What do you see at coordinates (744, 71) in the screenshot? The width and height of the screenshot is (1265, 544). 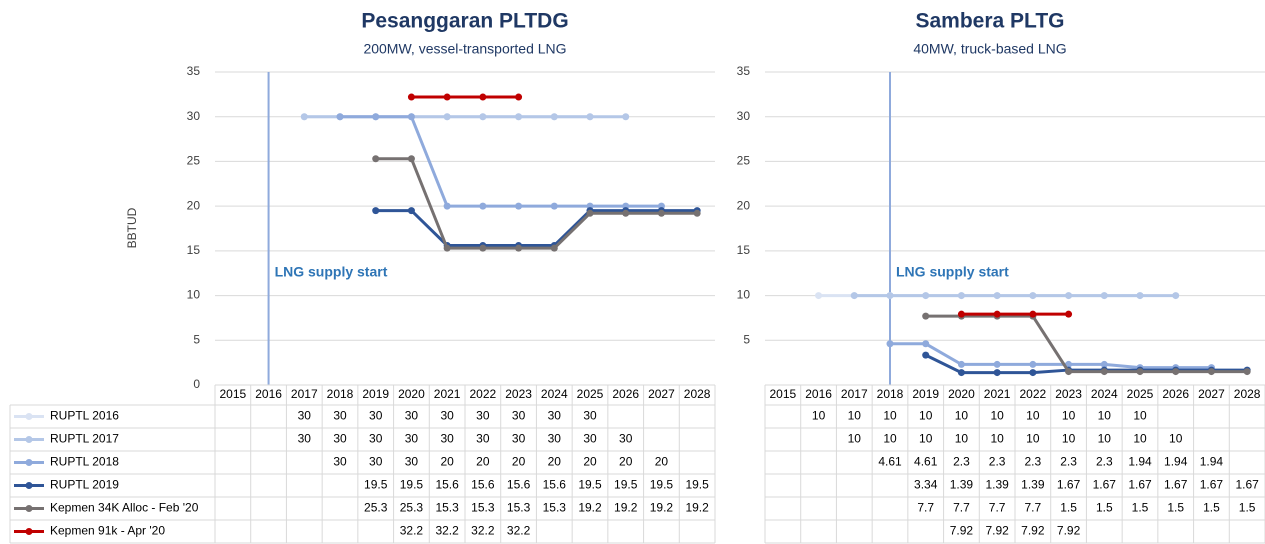 I see `y-tick-label: 35` at bounding box center [744, 71].